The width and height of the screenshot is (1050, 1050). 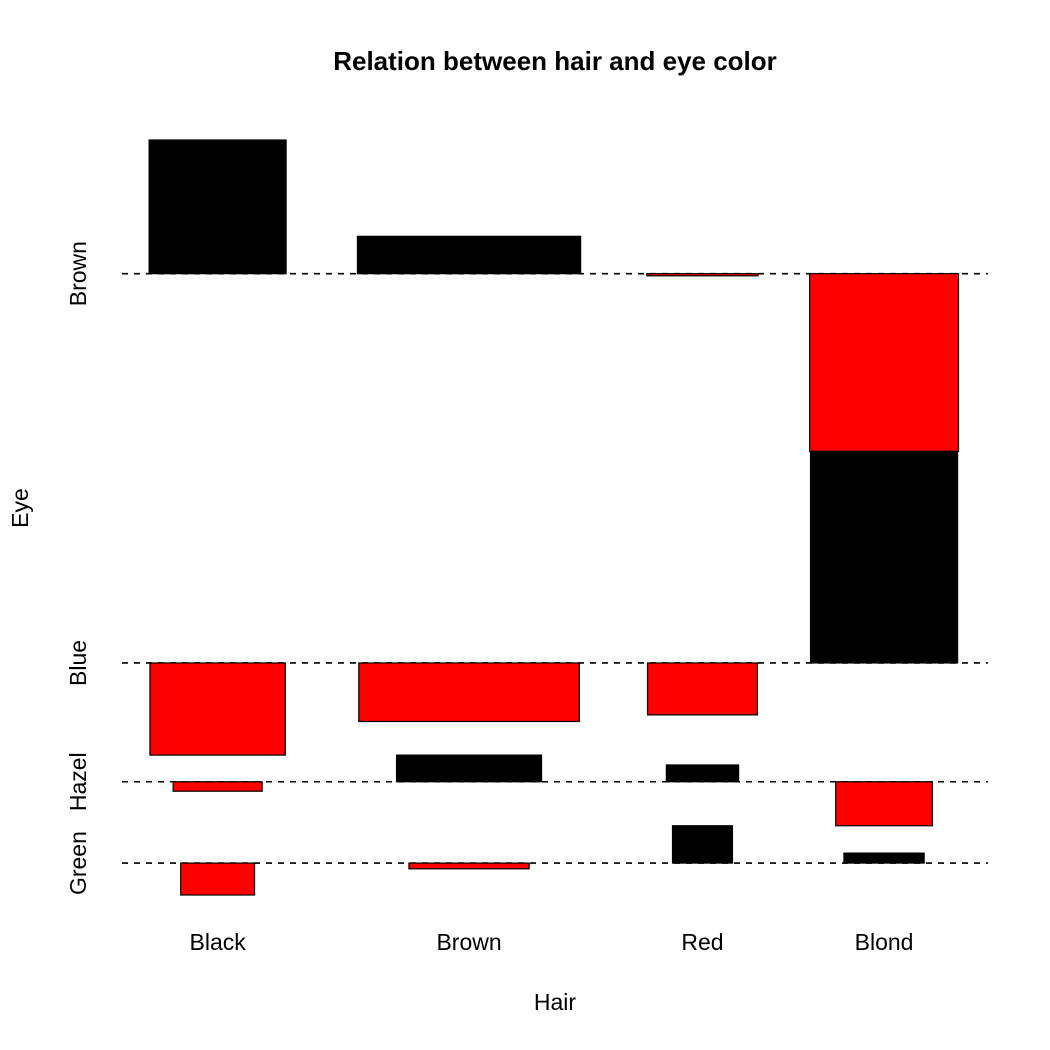 What do you see at coordinates (702, 942) in the screenshot?
I see `x-tick-label-red: Red` at bounding box center [702, 942].